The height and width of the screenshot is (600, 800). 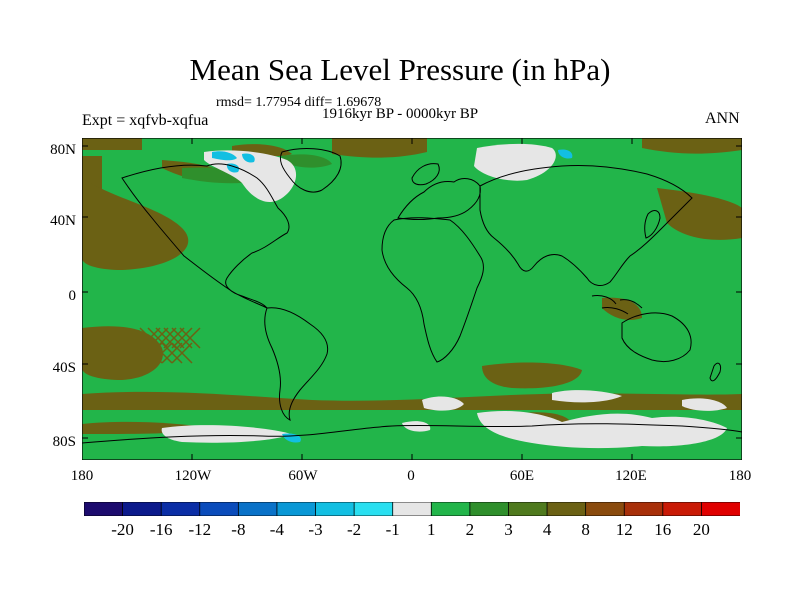 What do you see at coordinates (122, 529) in the screenshot?
I see `colorbar-tick-label: -20` at bounding box center [122, 529].